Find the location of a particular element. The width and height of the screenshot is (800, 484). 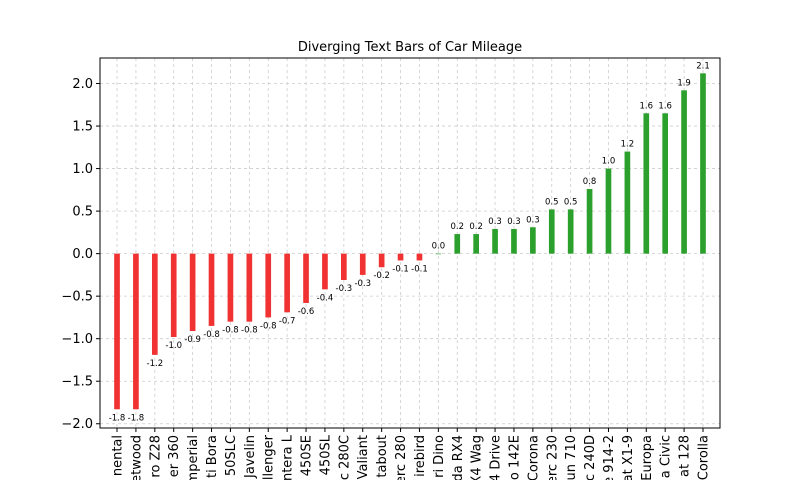

x-tick-label: erc 230 is located at coordinates (552, 457).